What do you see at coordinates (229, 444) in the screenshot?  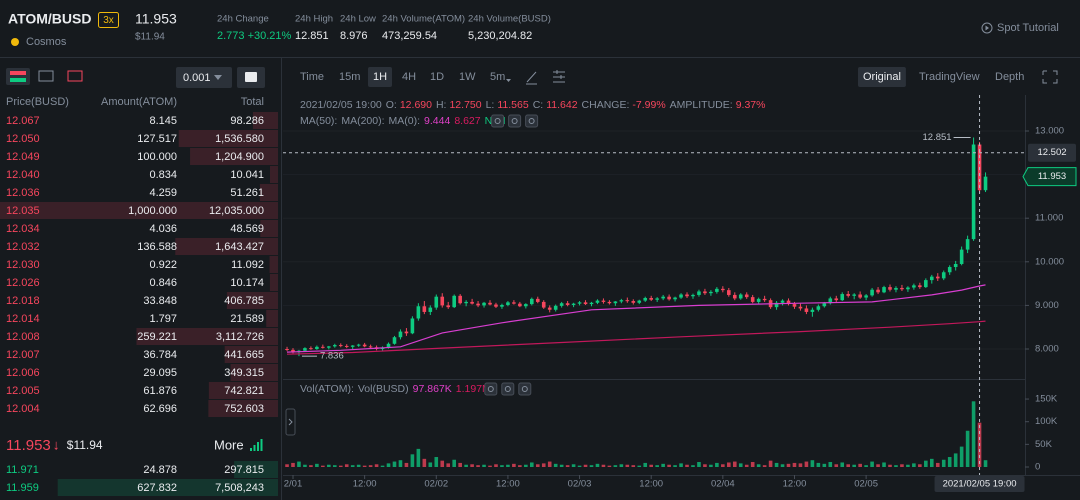 I see `book-more: More` at bounding box center [229, 444].